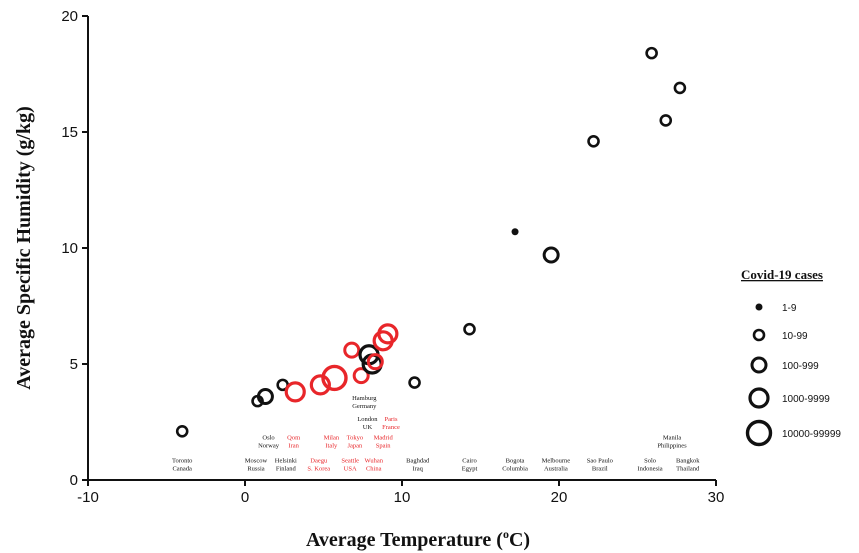 This screenshot has width=859, height=553. I want to click on x-tick-label: 10, so click(402, 497).